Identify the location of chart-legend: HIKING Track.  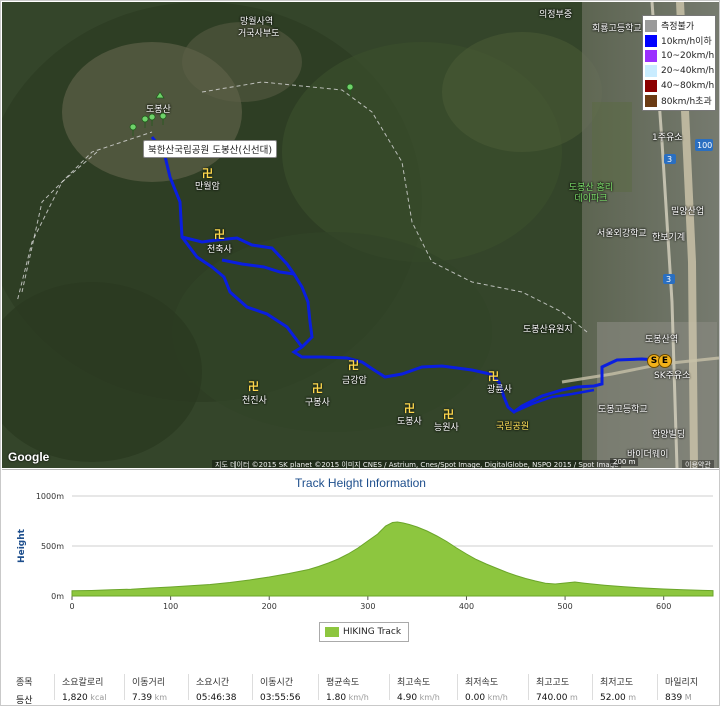
(364, 632).